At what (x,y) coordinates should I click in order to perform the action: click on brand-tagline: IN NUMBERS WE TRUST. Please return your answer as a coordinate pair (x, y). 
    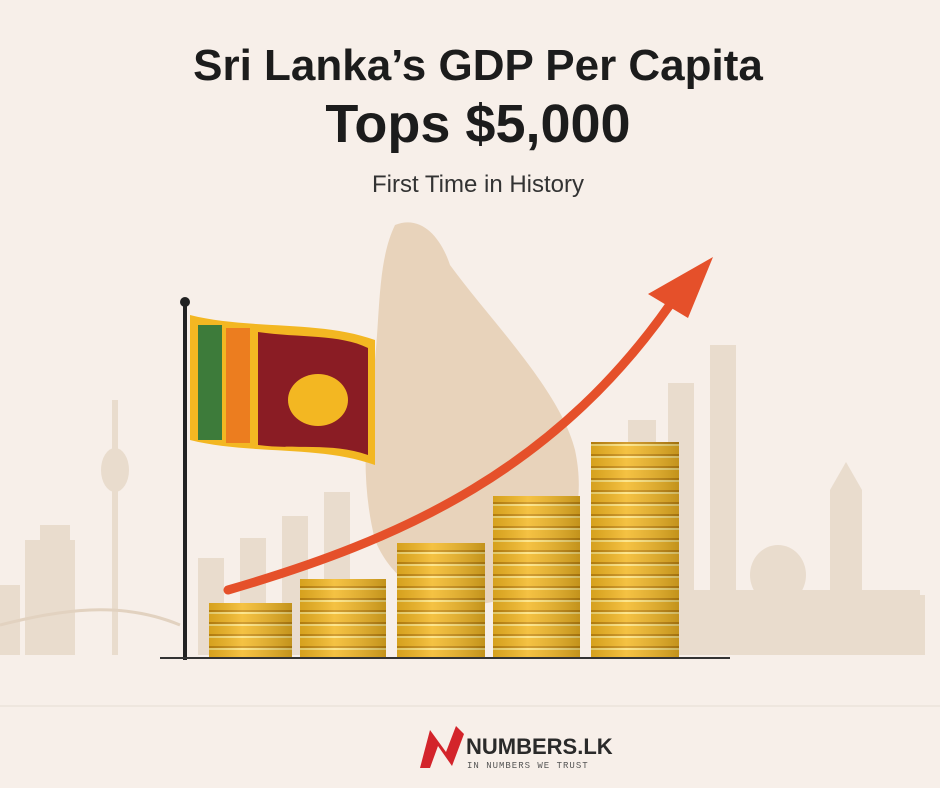
    Looking at the image, I should click on (528, 766).